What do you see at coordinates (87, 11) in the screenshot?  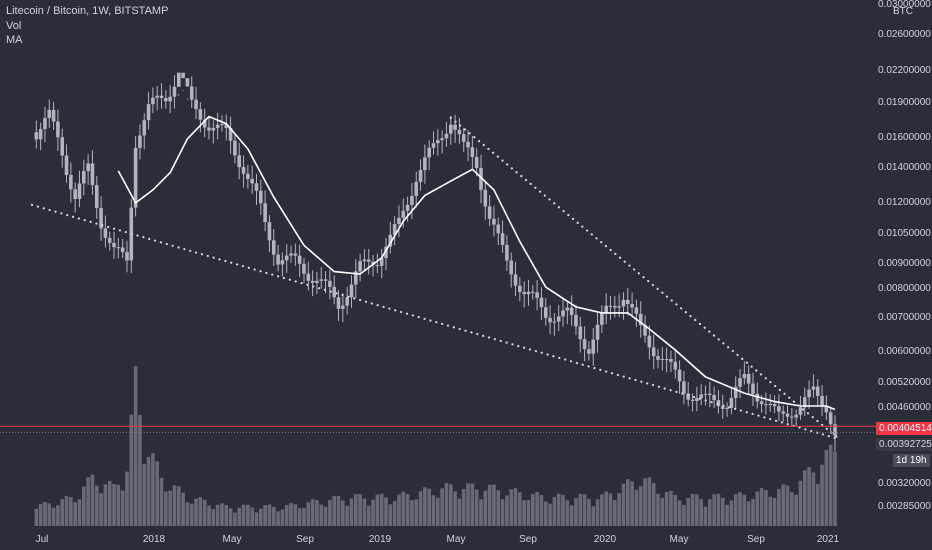 I see `chart-title: Litecoin / Bitcoin, 1W, BITSTAMP` at bounding box center [87, 11].